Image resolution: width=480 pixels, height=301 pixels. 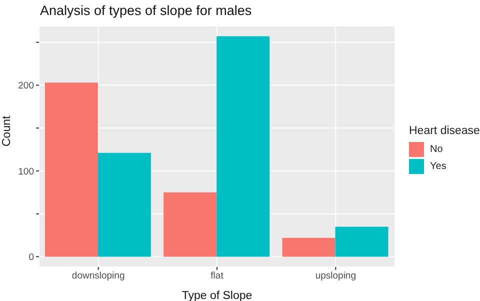 I want to click on y-tick-label: 200, so click(x=26, y=86).